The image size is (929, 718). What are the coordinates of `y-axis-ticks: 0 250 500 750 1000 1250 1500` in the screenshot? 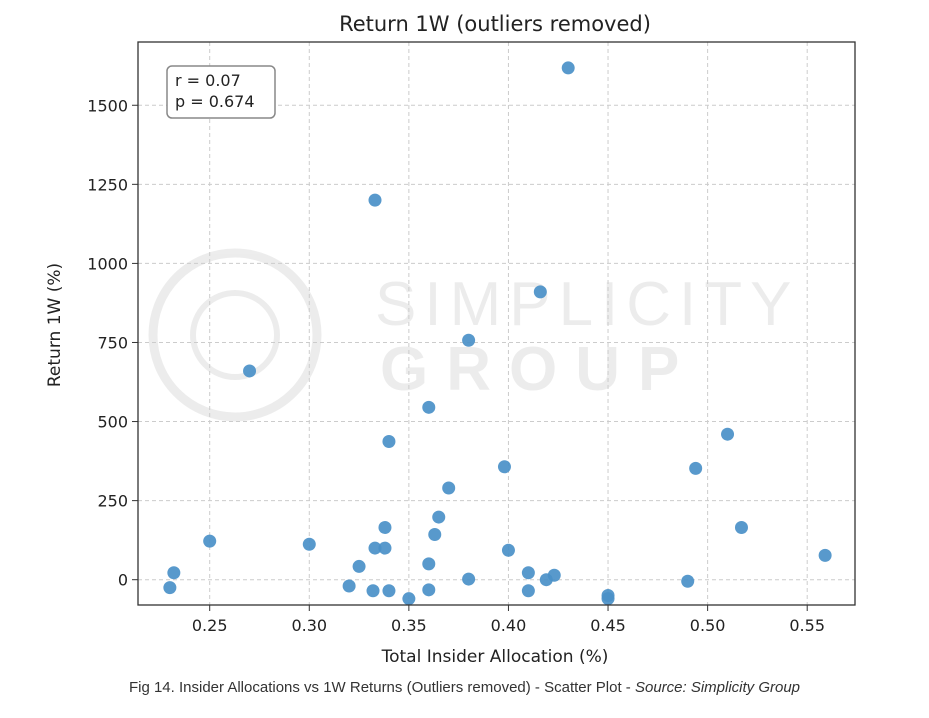 It's located at (112, 343).